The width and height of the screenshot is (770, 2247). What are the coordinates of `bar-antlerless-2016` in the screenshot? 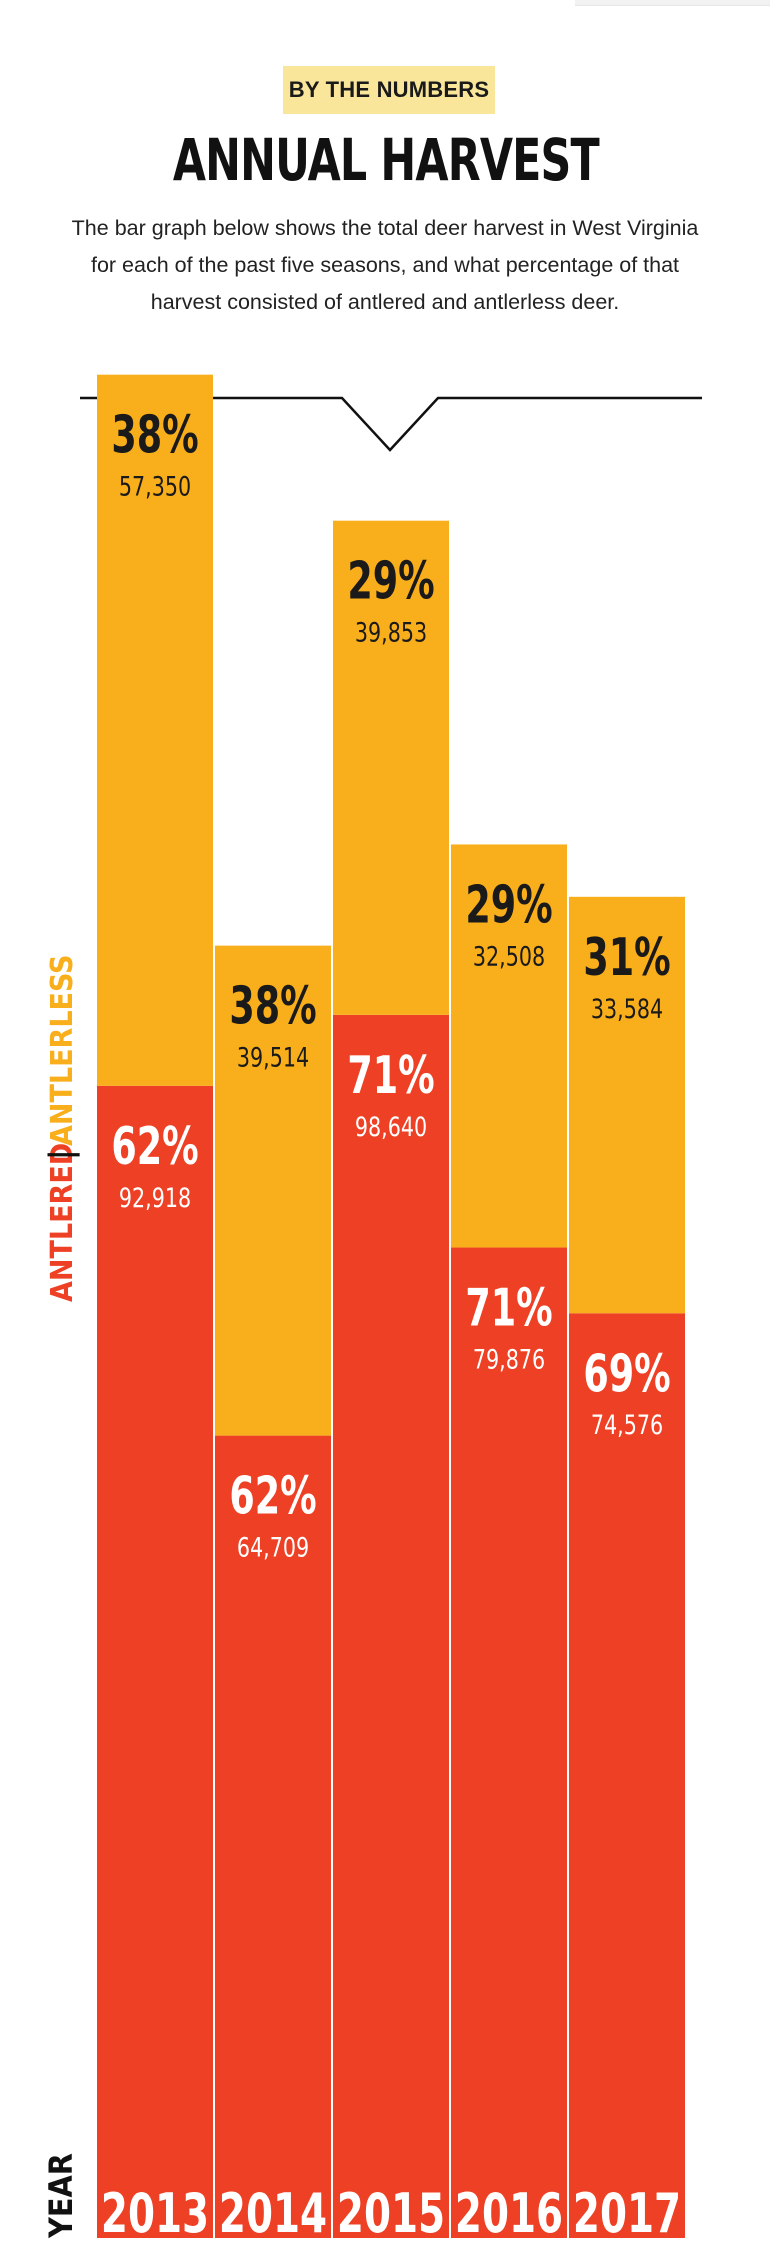 It's located at (509, 1046).